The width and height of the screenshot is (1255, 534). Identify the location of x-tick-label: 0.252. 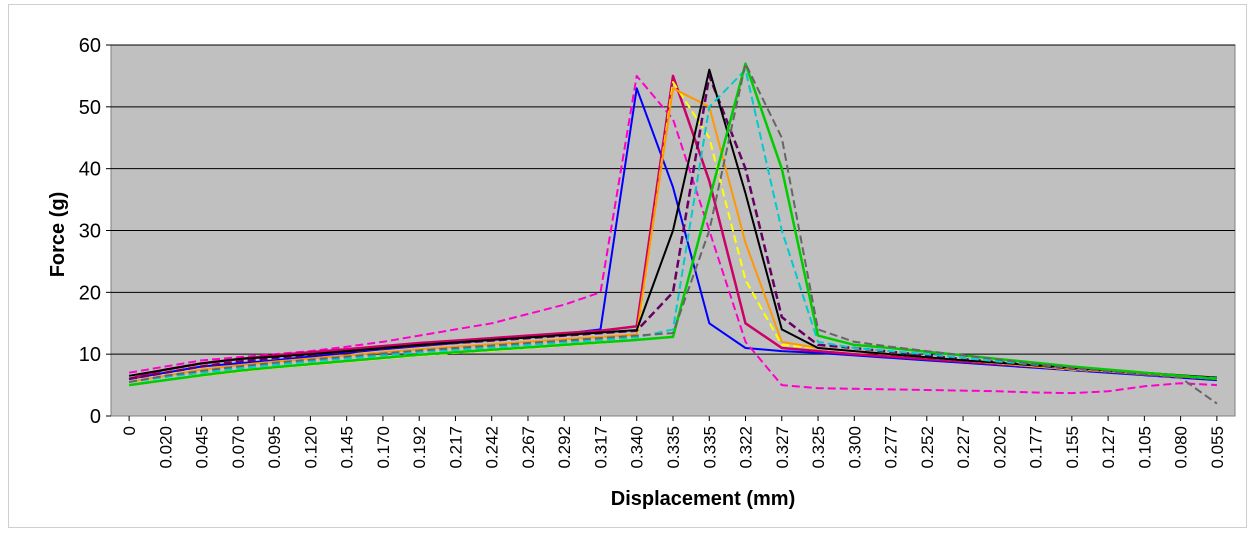
(927, 447).